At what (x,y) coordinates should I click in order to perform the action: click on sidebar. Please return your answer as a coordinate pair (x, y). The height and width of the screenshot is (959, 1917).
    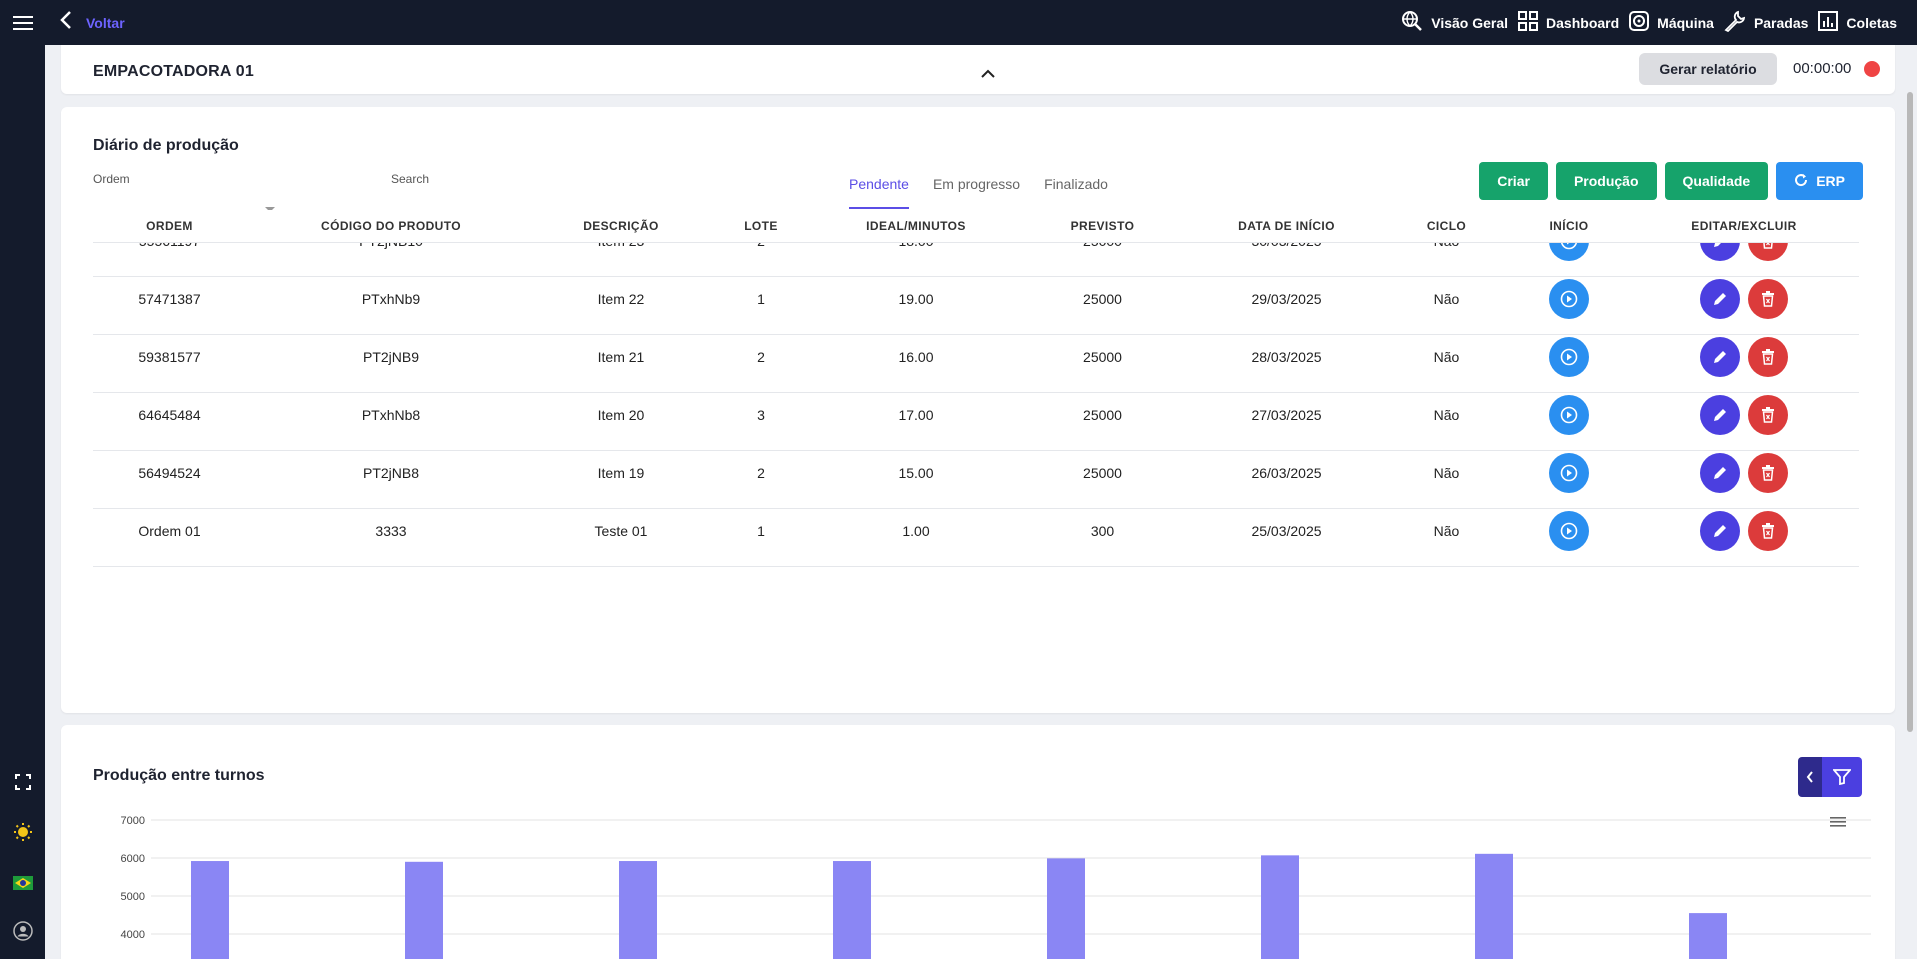
    Looking at the image, I should click on (22, 502).